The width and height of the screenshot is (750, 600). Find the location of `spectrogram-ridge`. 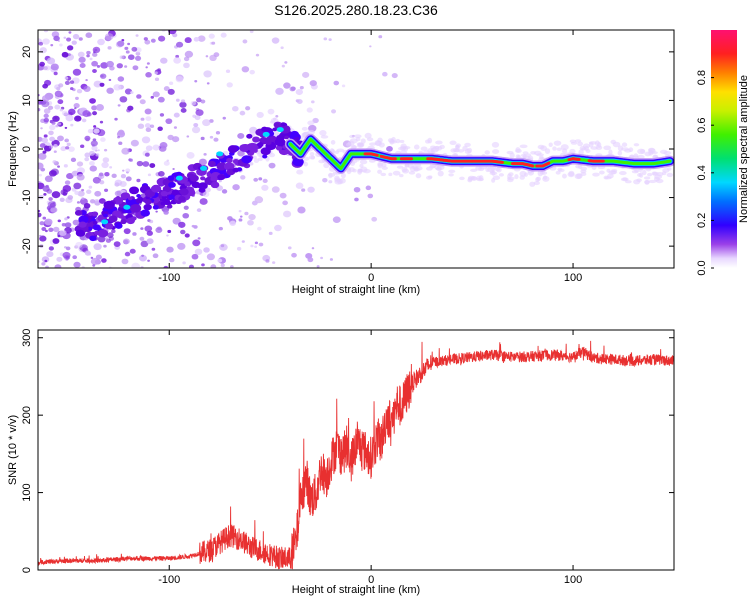

spectrogram-ridge is located at coordinates (387, 176).